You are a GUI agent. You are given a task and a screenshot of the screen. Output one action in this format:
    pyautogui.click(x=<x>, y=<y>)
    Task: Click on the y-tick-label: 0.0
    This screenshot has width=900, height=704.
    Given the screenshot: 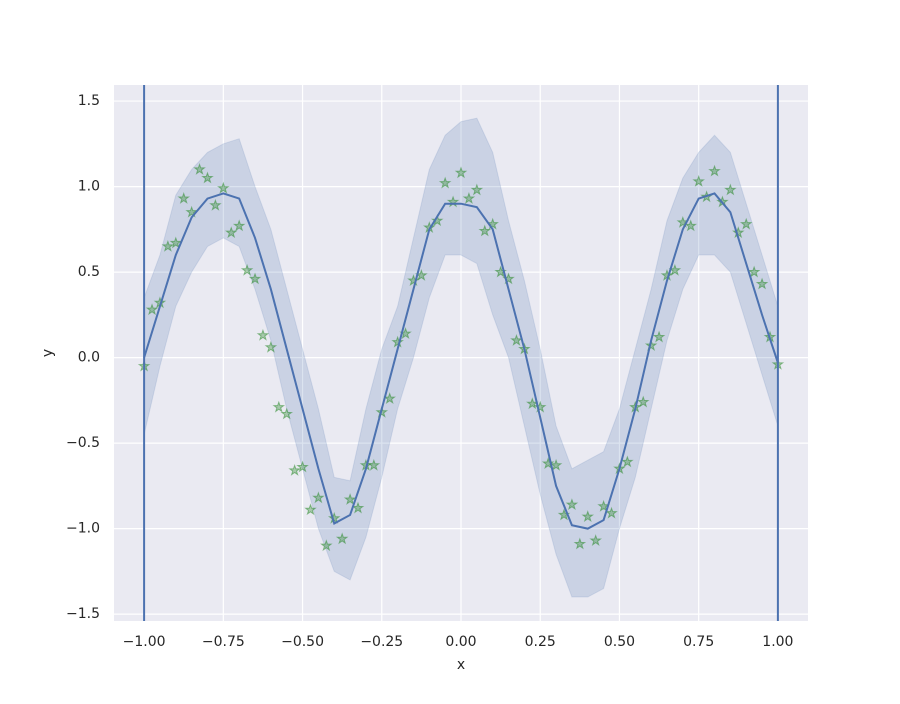 What is the action you would take?
    pyautogui.click(x=89, y=358)
    